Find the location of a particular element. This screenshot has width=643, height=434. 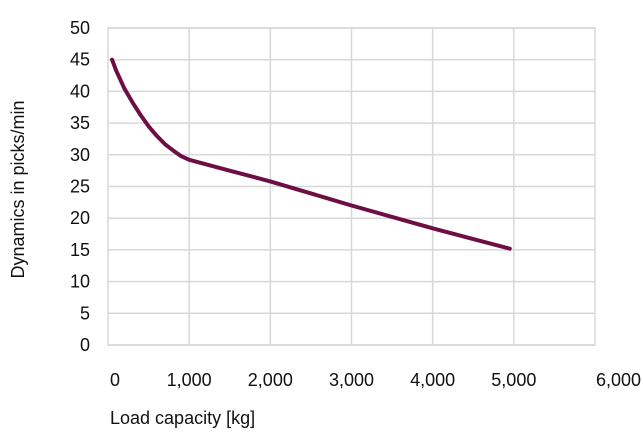

y-tick-label: 40 is located at coordinates (80, 91).